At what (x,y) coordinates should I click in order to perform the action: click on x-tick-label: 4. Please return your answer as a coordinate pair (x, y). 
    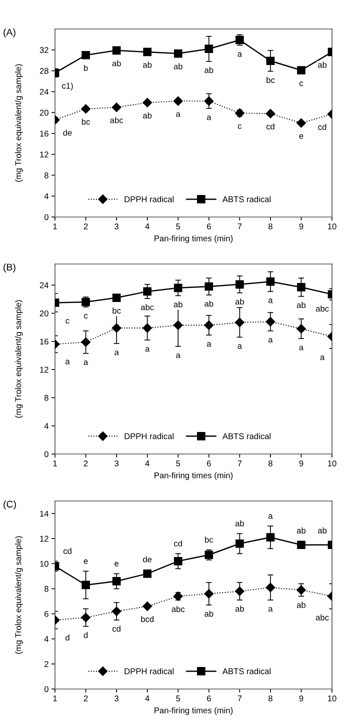
    Looking at the image, I should click on (147, 463).